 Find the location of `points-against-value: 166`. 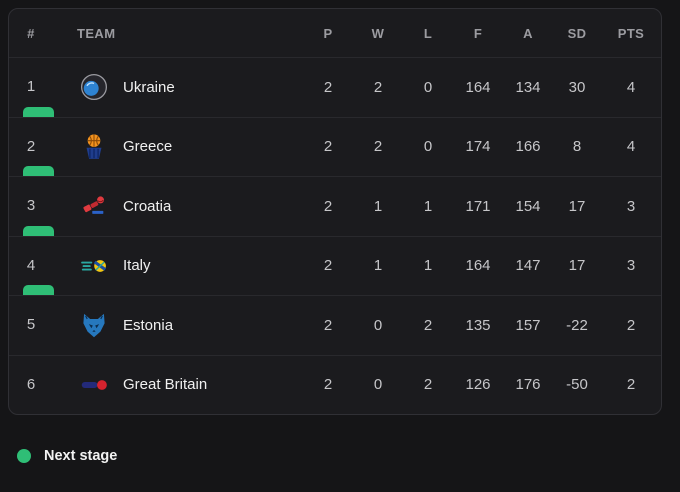

points-against-value: 166 is located at coordinates (528, 147).